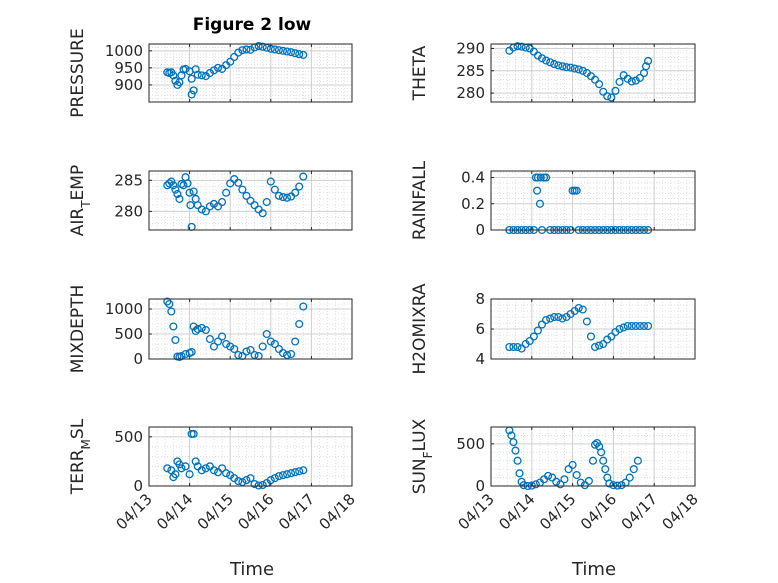  I want to click on x-tick-label: 04/13, so click(134, 511).